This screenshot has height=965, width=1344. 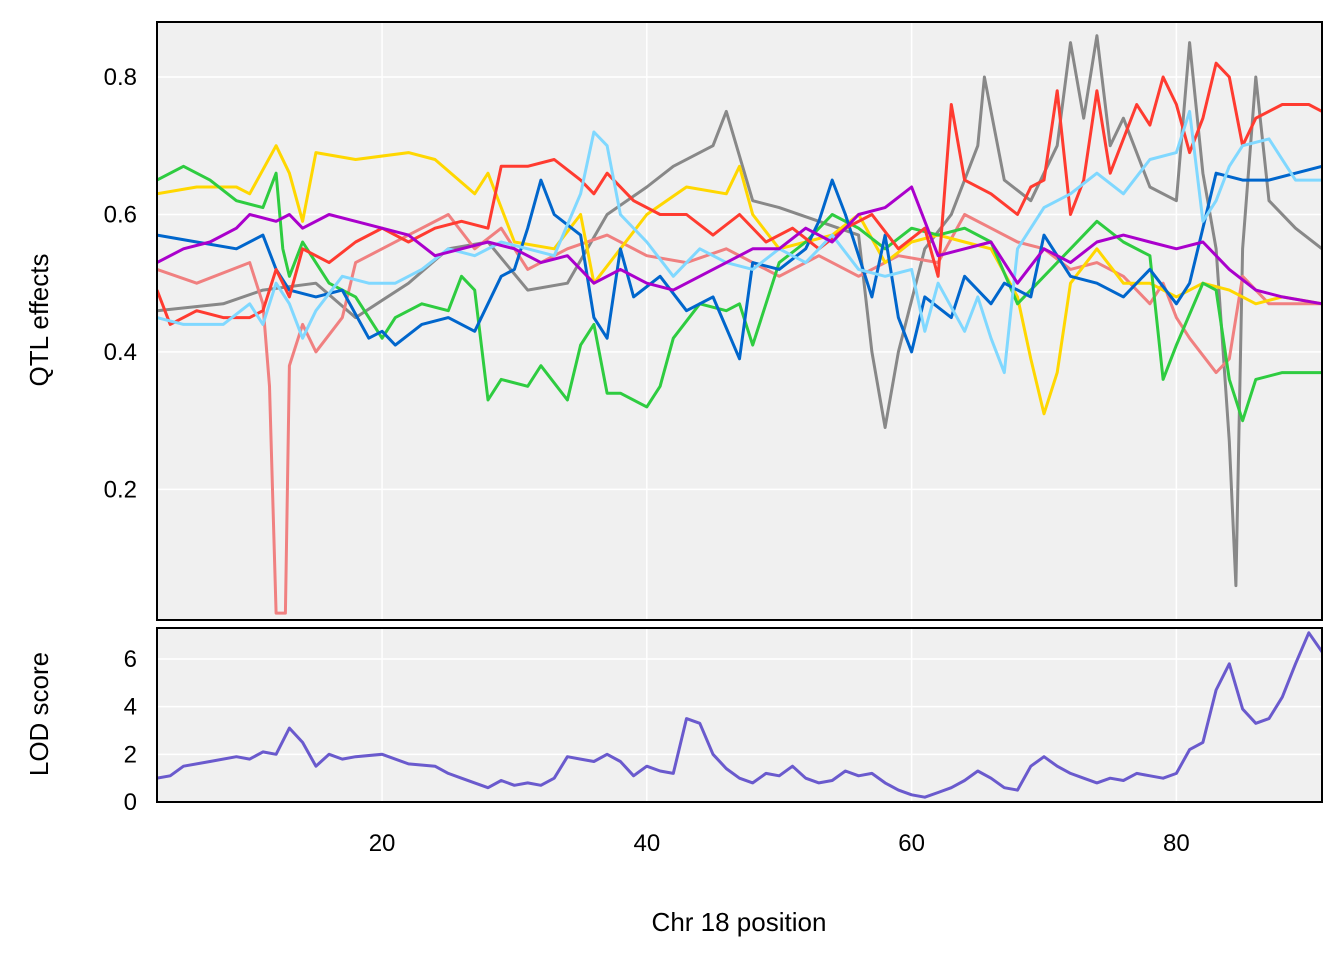 I want to click on x-tick-label: 80, so click(x=1176, y=843).